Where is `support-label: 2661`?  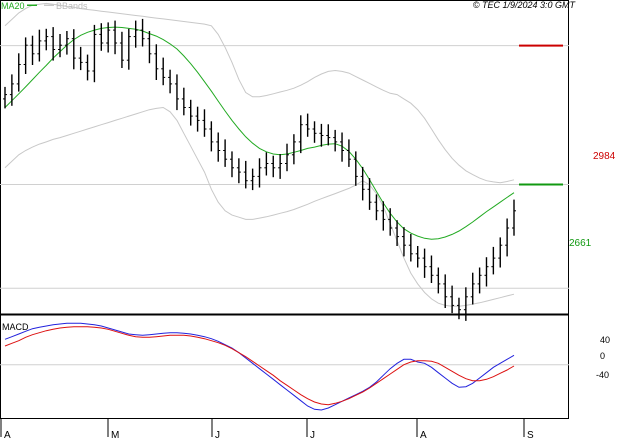
support-label: 2661 is located at coordinates (580, 243).